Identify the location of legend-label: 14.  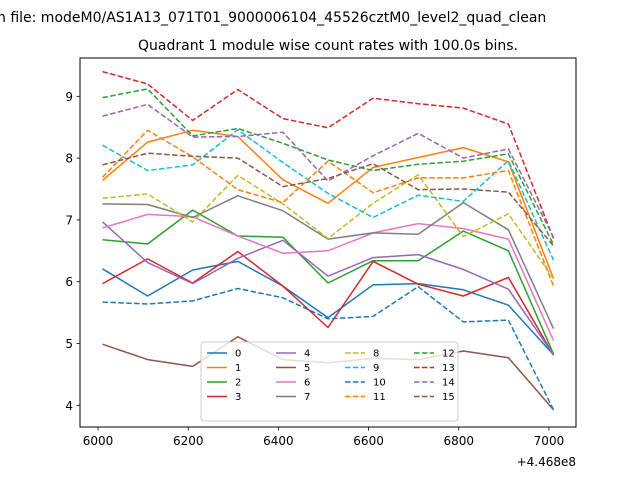
(448, 383).